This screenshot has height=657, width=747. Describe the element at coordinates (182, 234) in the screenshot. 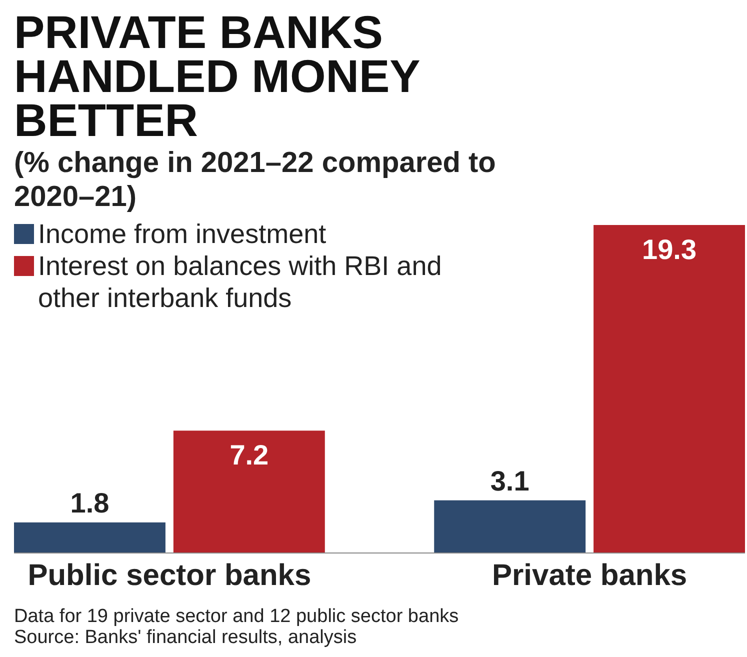

I see `legend-label: Income from investment` at that location.